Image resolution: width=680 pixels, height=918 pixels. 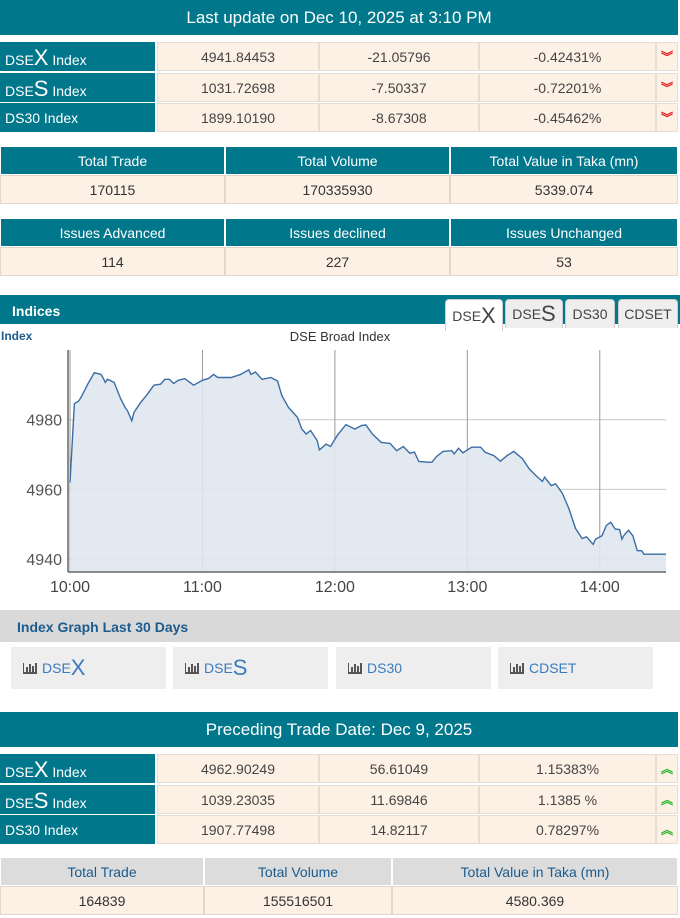 I want to click on index-value: 4941.84453, so click(x=238, y=56).